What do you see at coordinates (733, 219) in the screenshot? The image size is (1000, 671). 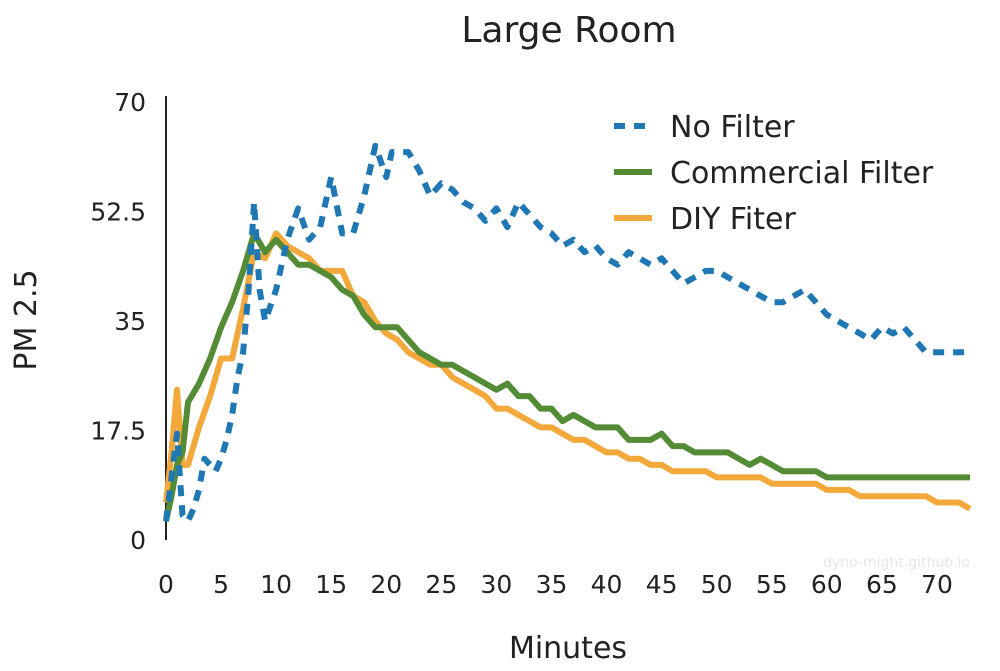 I see `legend-label: DIY Fiter` at bounding box center [733, 219].